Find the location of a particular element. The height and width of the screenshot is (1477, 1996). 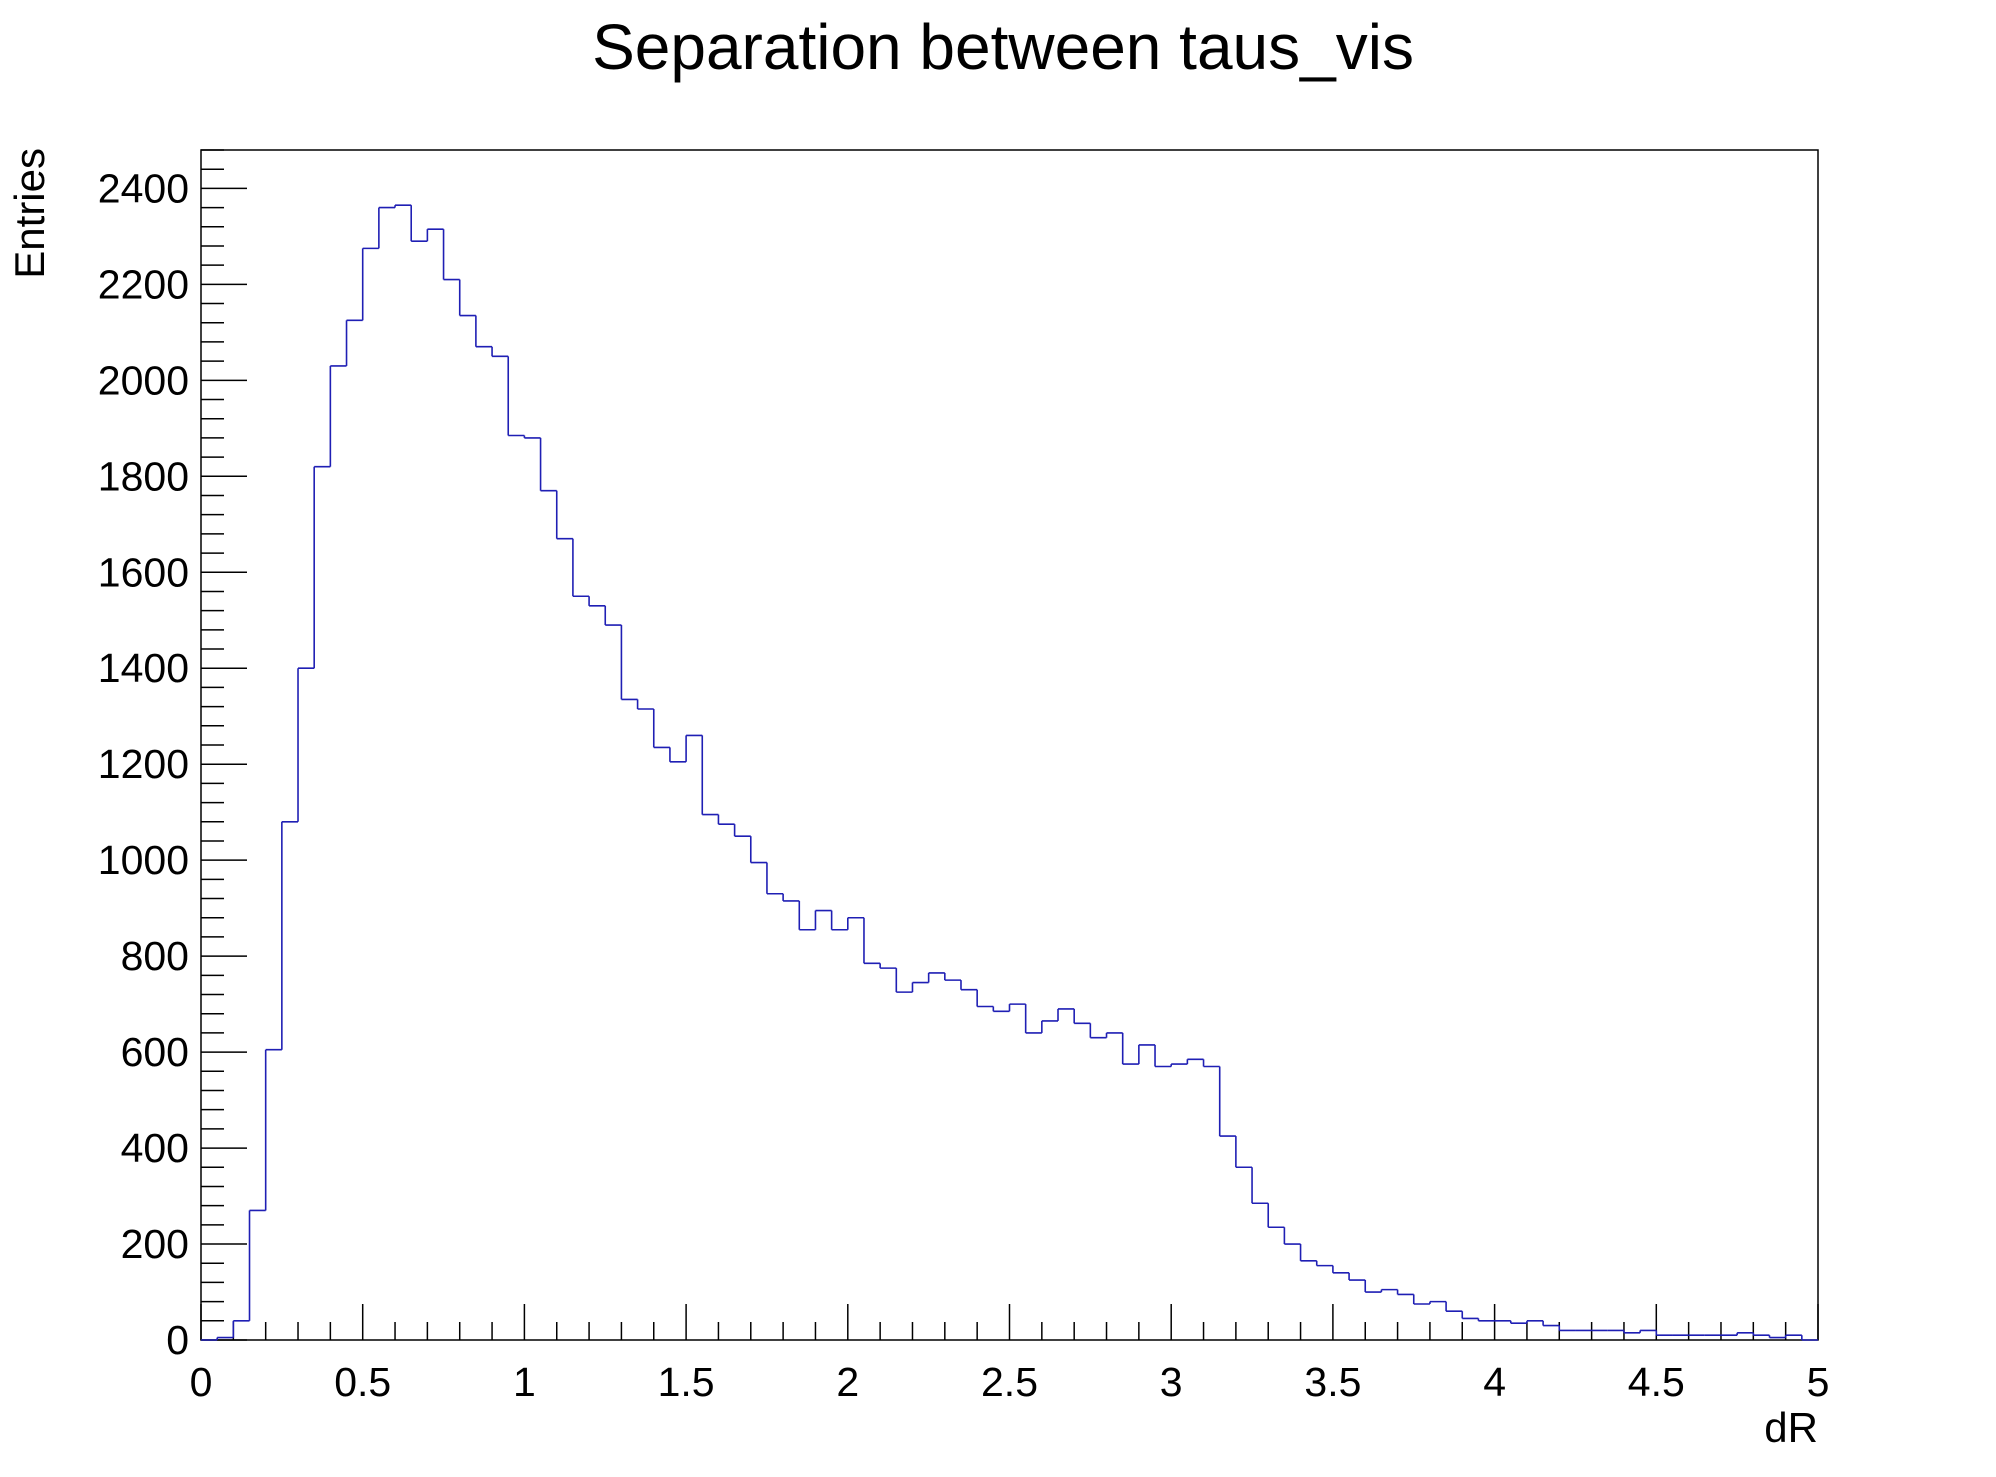

y-axis-label: Entries is located at coordinates (29, 213).